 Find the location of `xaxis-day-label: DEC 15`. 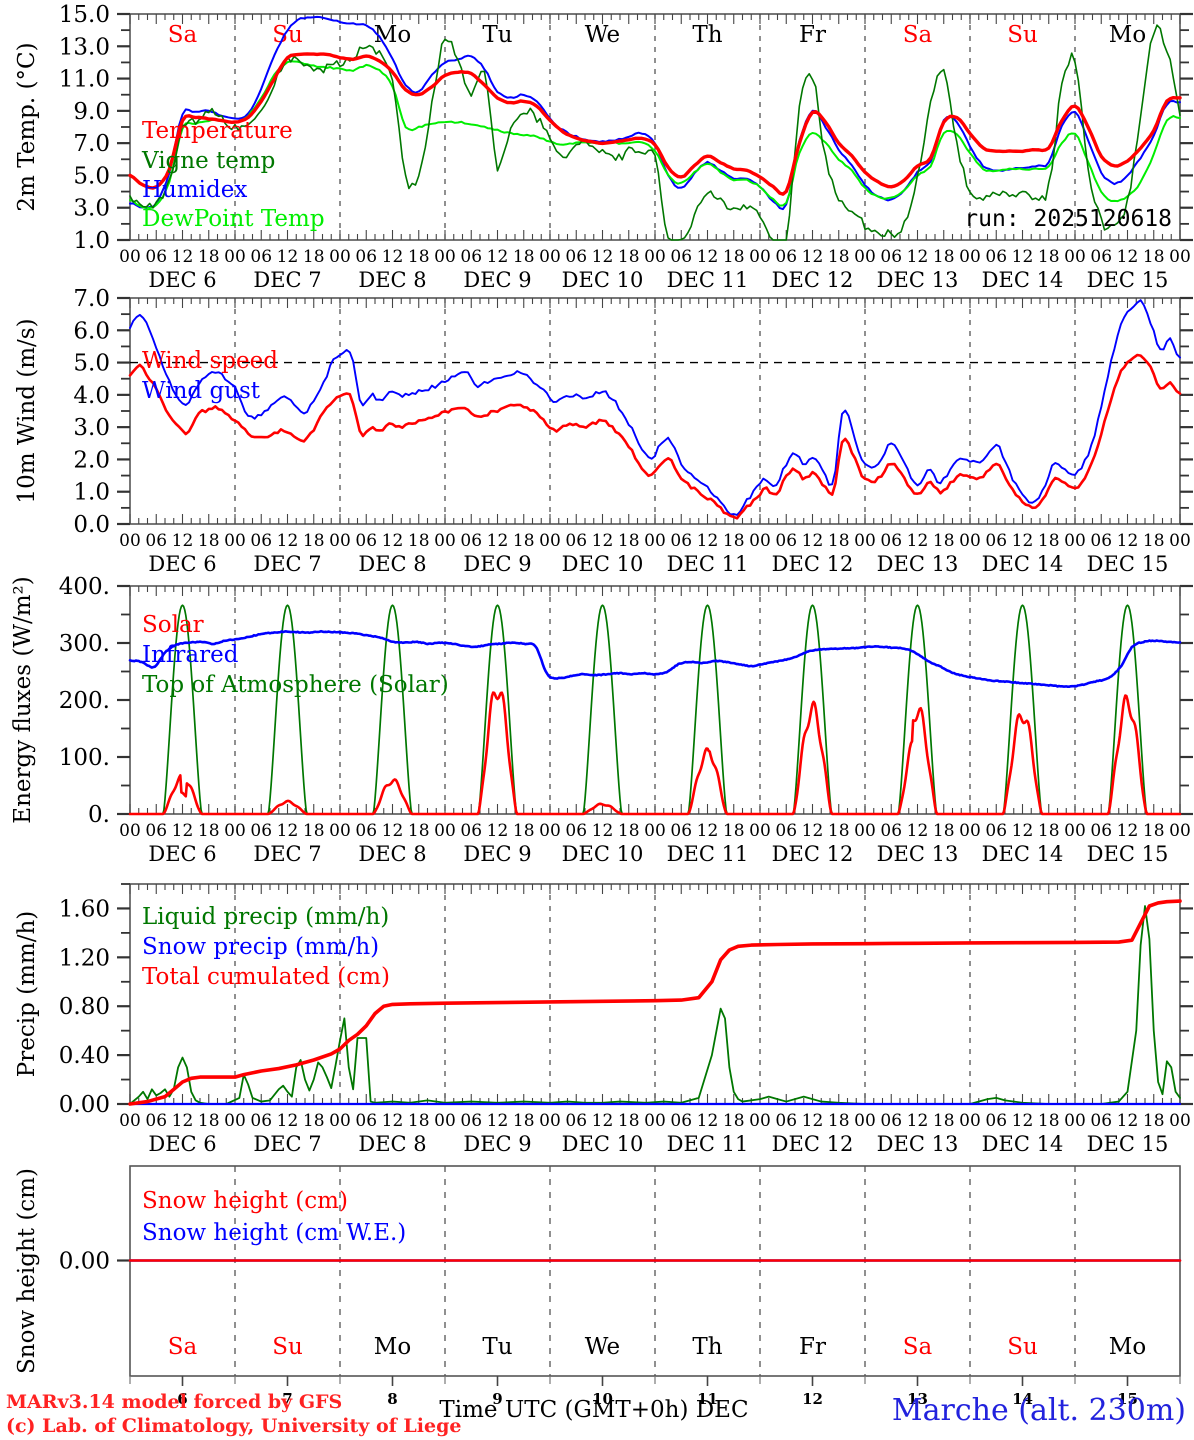

xaxis-day-label: DEC 15 is located at coordinates (1128, 564).